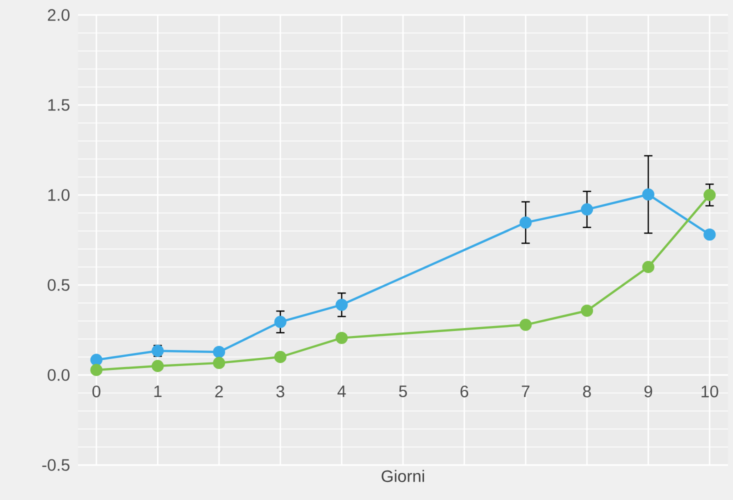 Image resolution: width=733 pixels, height=500 pixels. Describe the element at coordinates (403, 476) in the screenshot. I see `x-axis-title: Giorni` at that location.